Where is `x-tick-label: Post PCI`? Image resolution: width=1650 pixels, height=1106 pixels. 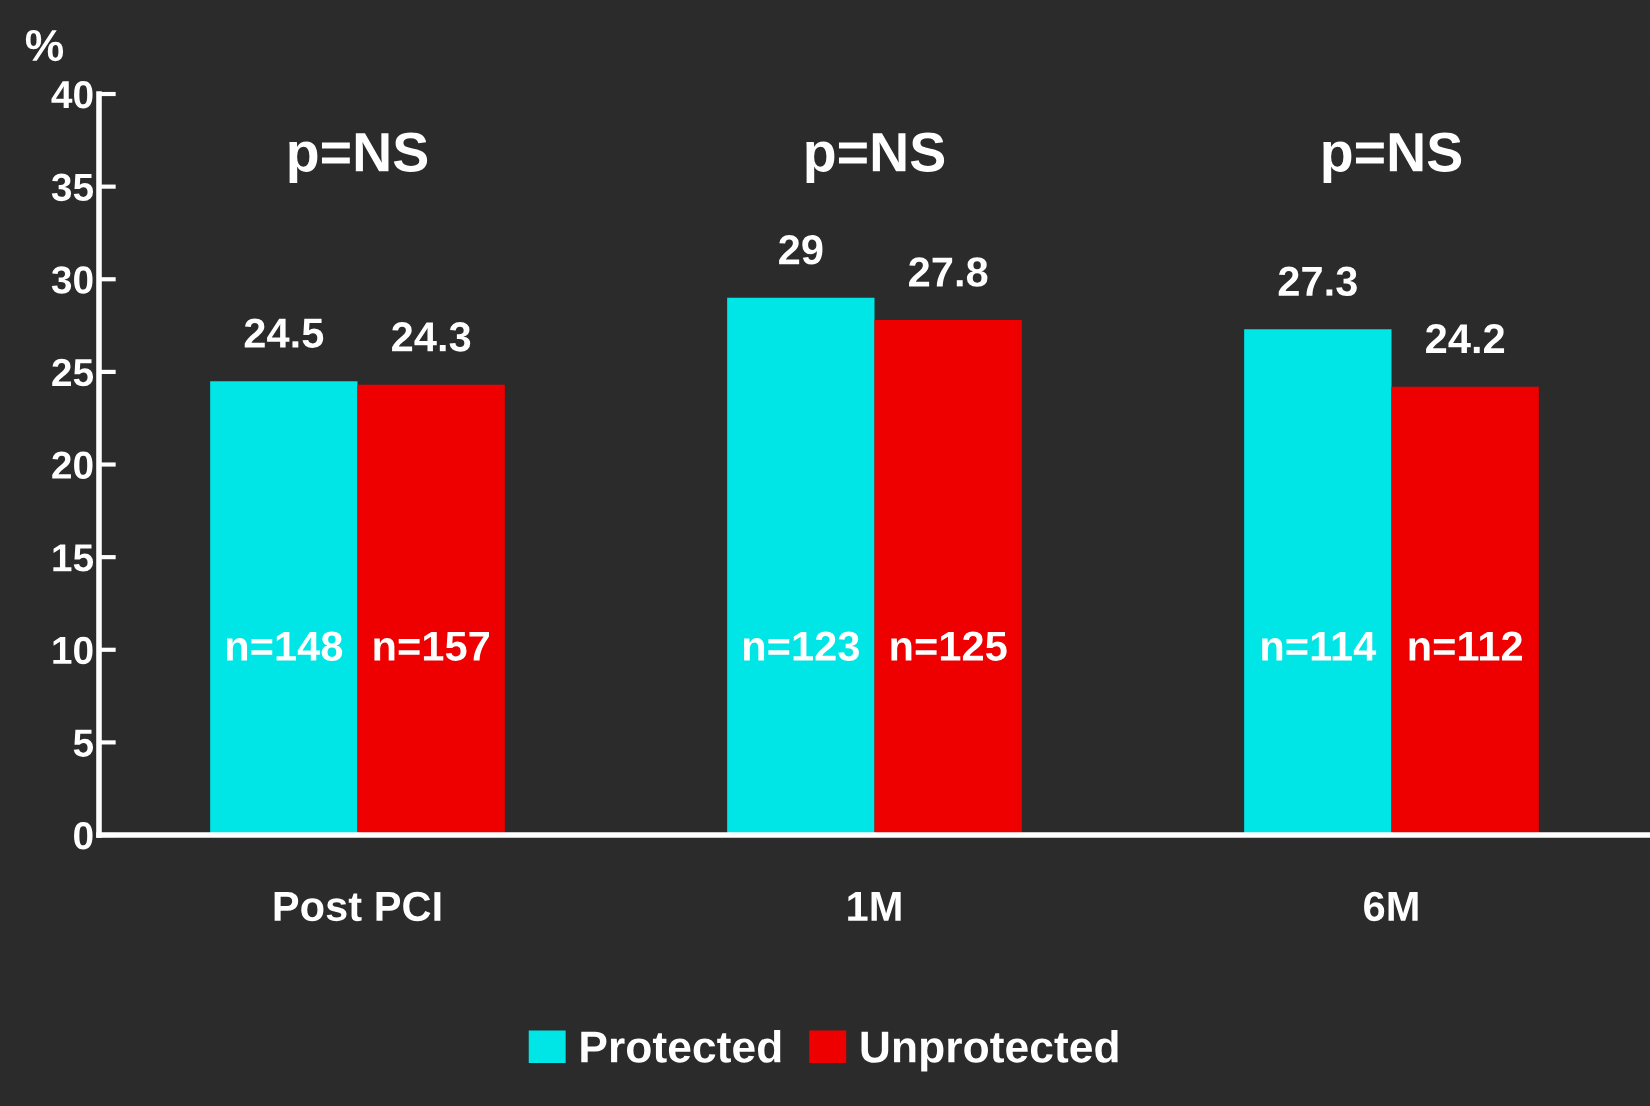 x-tick-label: Post PCI is located at coordinates (357, 906).